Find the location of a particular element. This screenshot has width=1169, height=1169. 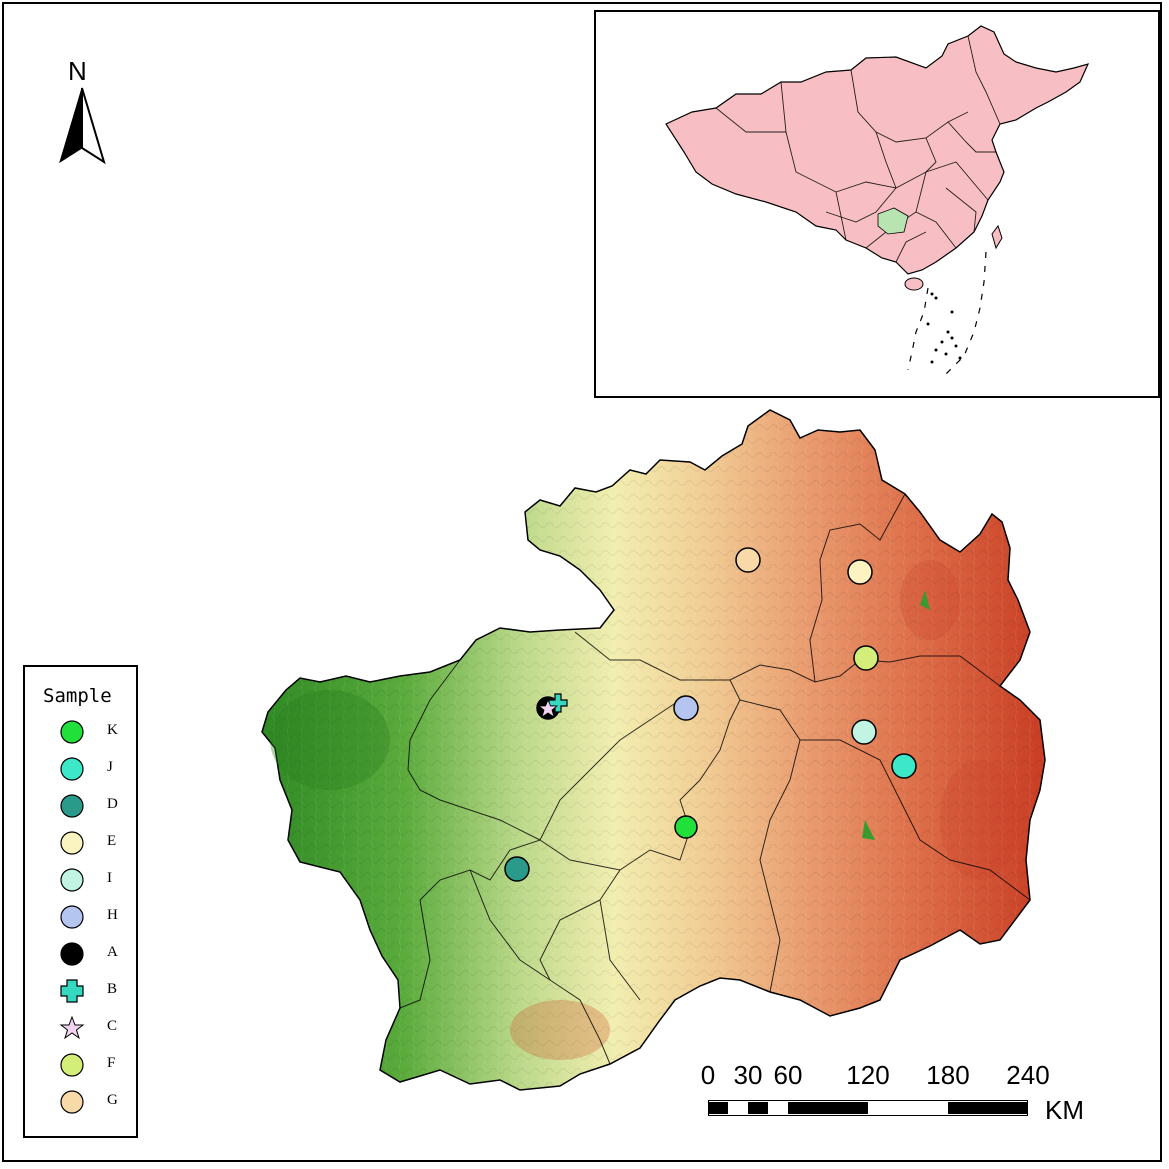

sample-point-h is located at coordinates (686, 708).